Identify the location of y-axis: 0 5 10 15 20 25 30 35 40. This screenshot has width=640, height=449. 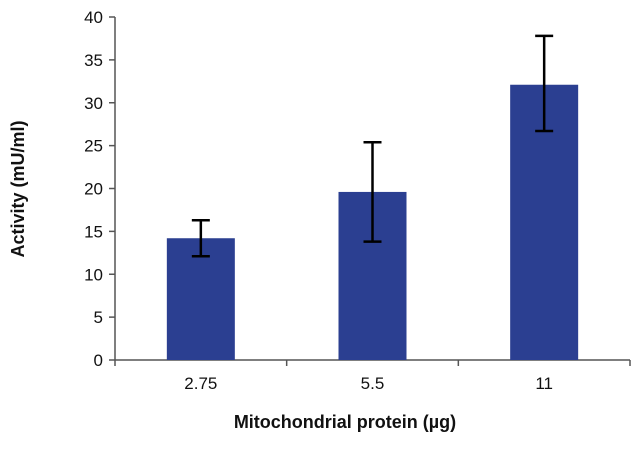
(100, 189).